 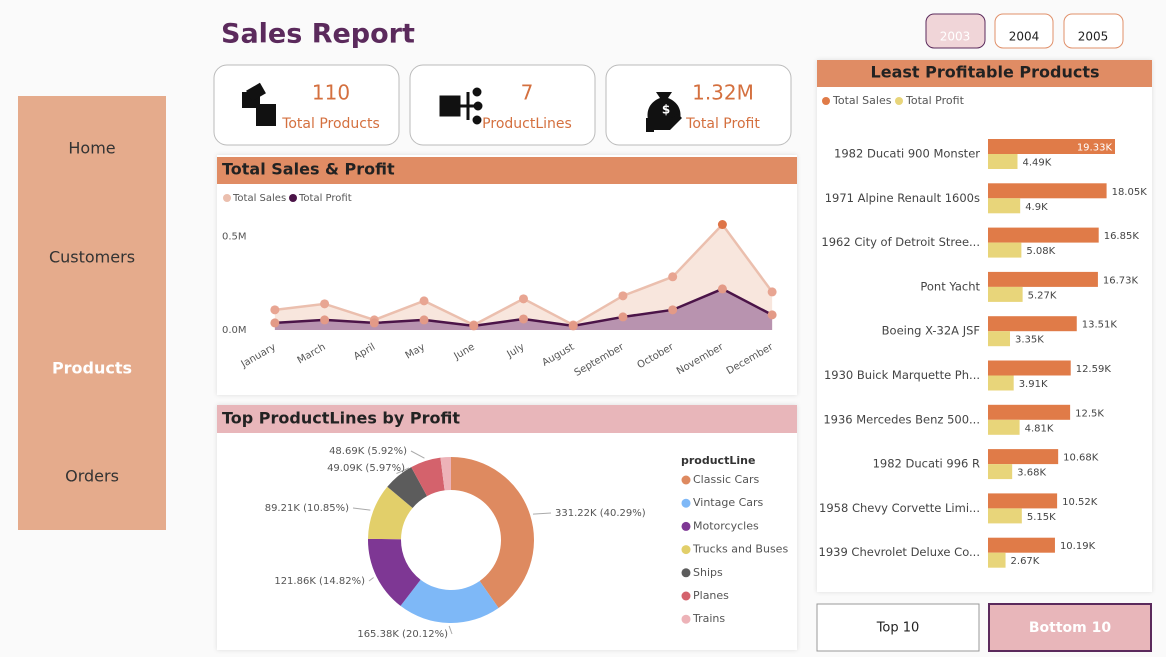 I want to click on data-label: 12.59K, so click(x=1094, y=369).